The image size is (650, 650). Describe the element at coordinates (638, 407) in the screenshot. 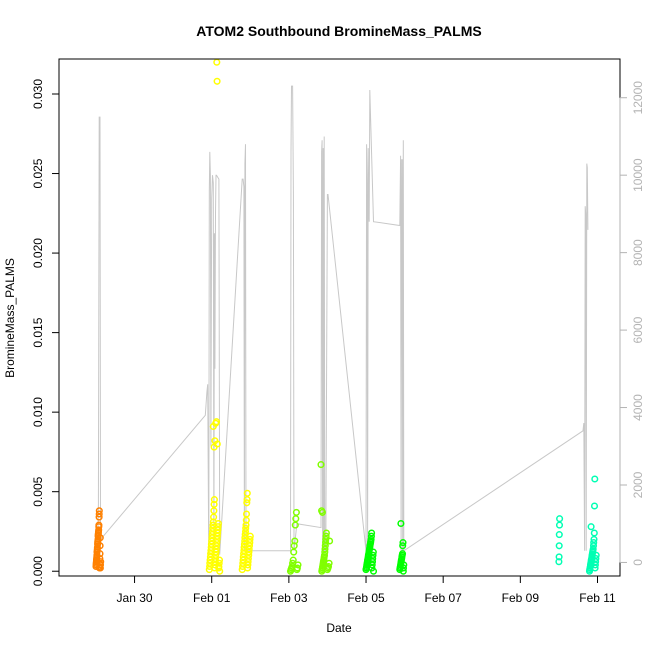

I see `y2-tick-label: 4000` at that location.